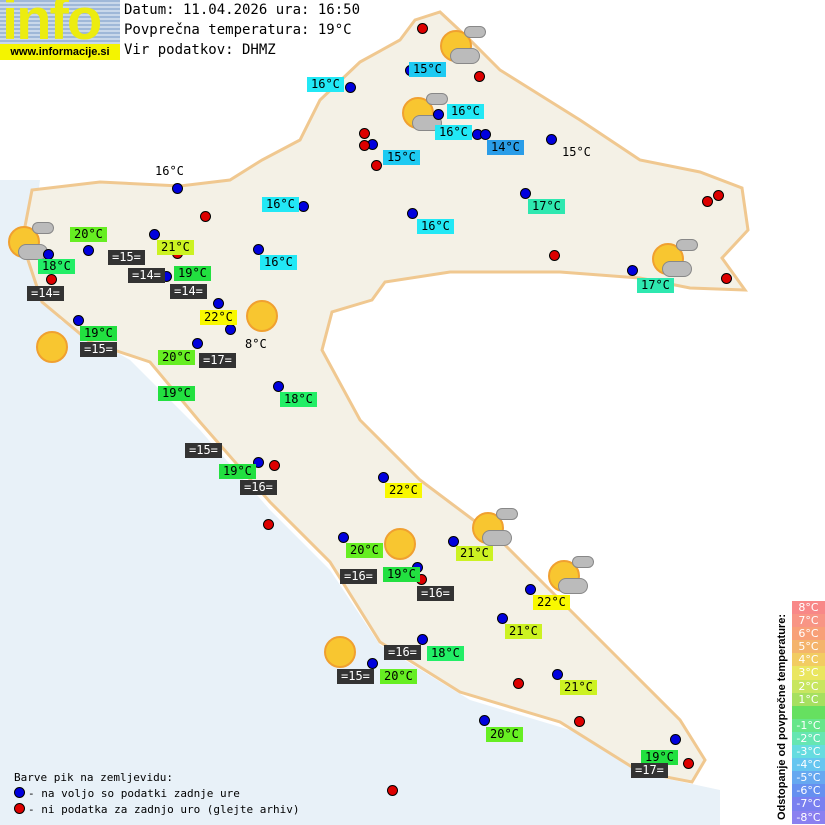  What do you see at coordinates (60, 30) in the screenshot?
I see `logo: info www.informacije.si` at bounding box center [60, 30].